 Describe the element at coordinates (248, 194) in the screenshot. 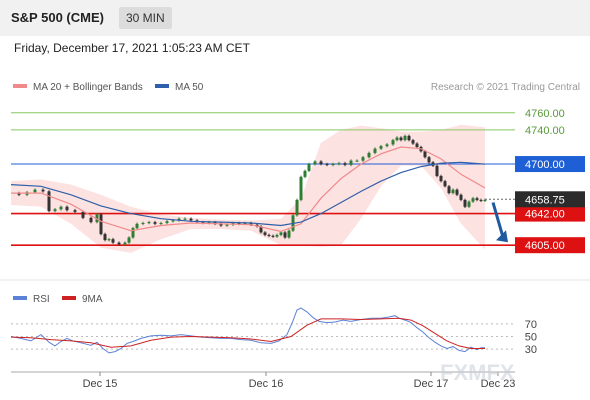

I see `ma50-line` at that location.